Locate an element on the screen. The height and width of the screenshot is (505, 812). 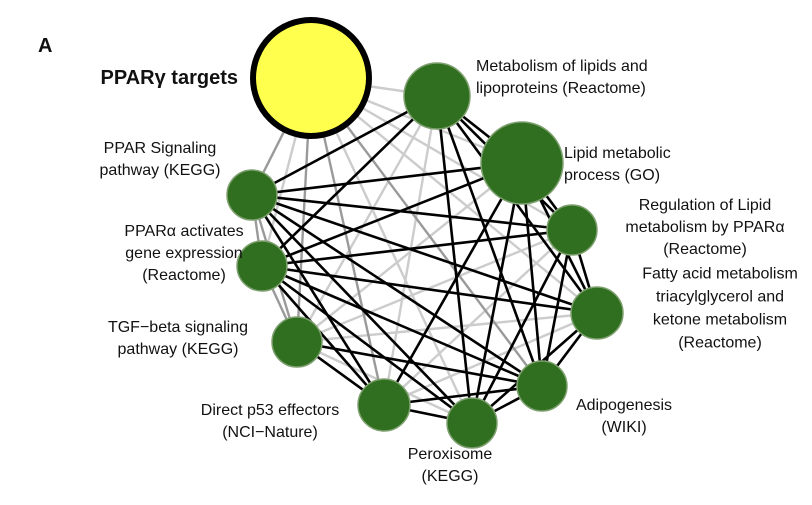
node-pparg is located at coordinates (311, 78).